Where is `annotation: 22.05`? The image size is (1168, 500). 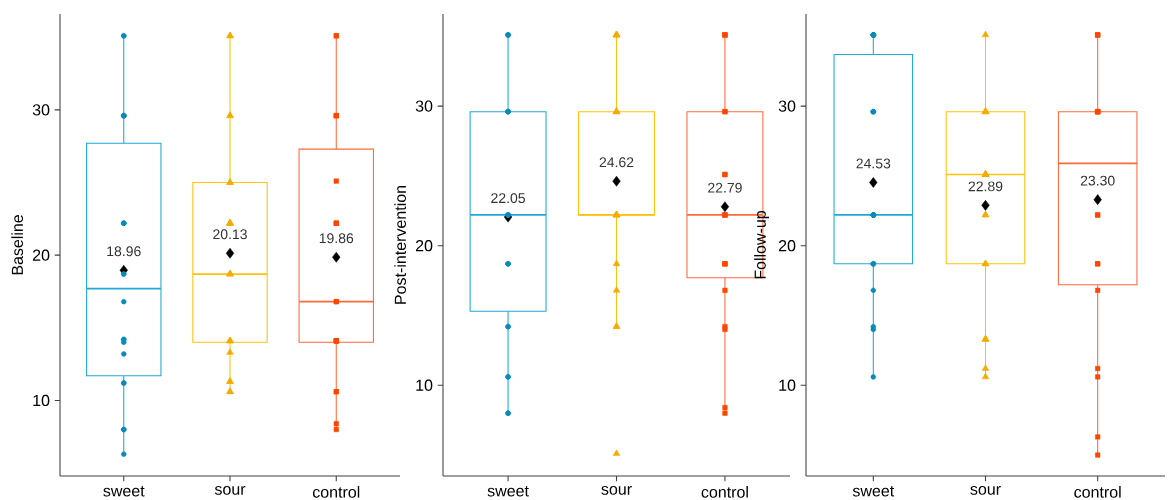 annotation: 22.05 is located at coordinates (508, 198).